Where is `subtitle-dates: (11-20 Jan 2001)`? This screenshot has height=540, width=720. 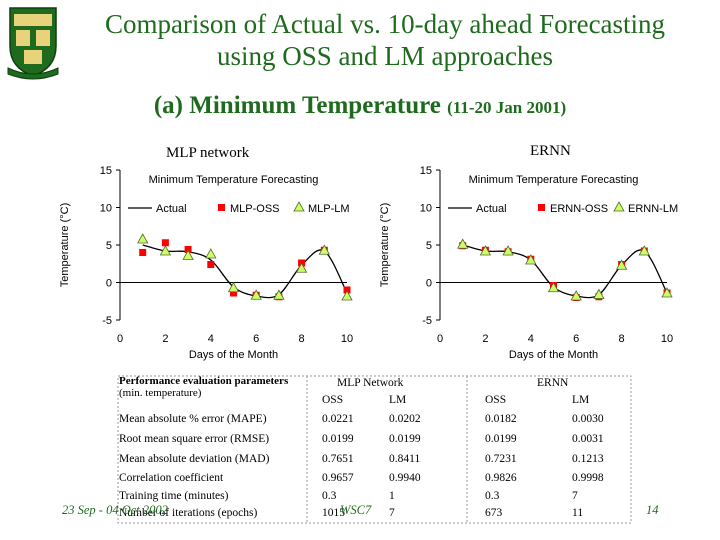 subtitle-dates: (11-20 Jan 2001) is located at coordinates (507, 107).